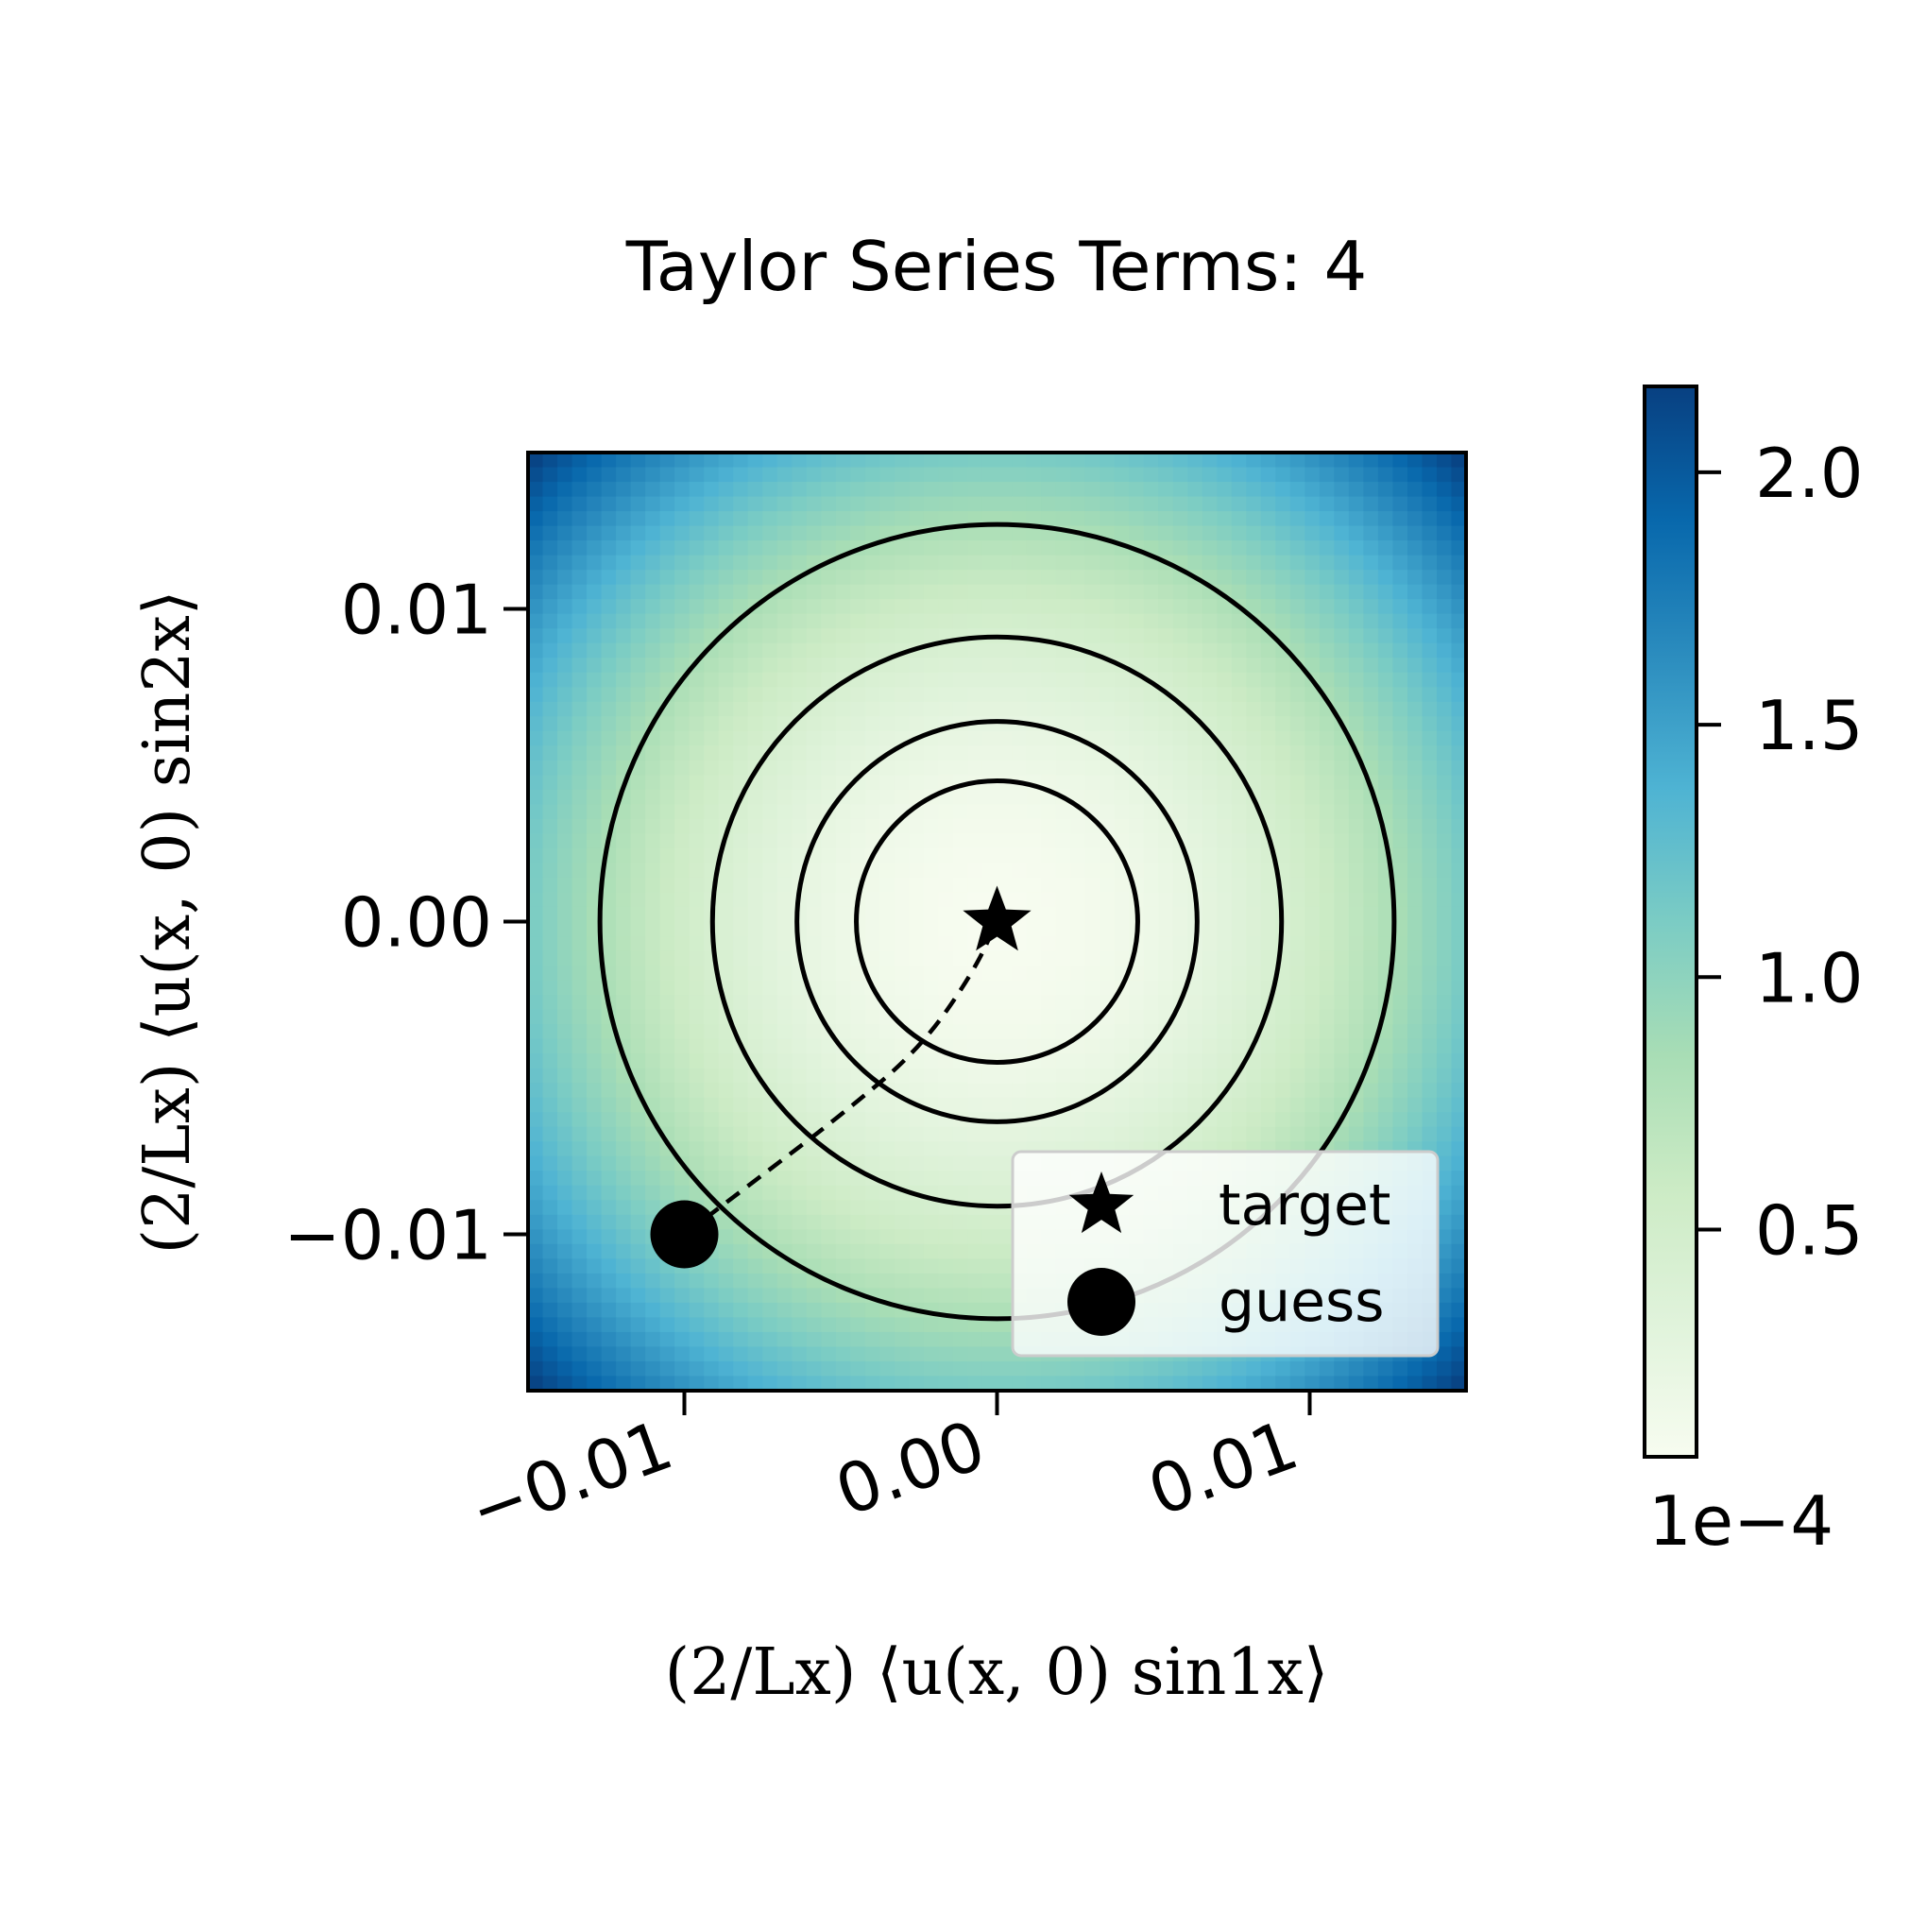 Image resolution: width=1927 pixels, height=1932 pixels. I want to click on x-tick-label: 0.00, so click(910, 1468).